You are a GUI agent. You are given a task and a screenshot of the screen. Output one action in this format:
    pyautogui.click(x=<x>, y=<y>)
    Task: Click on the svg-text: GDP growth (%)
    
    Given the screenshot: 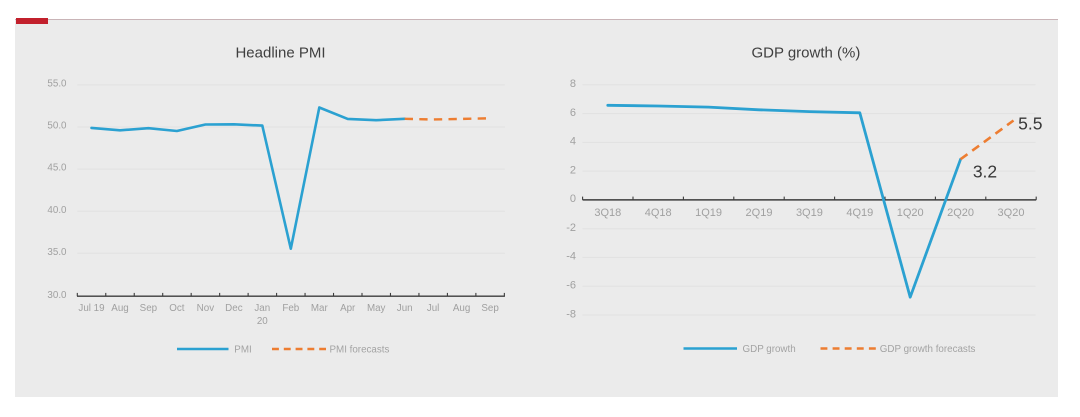 What is the action you would take?
    pyautogui.click(x=805, y=53)
    